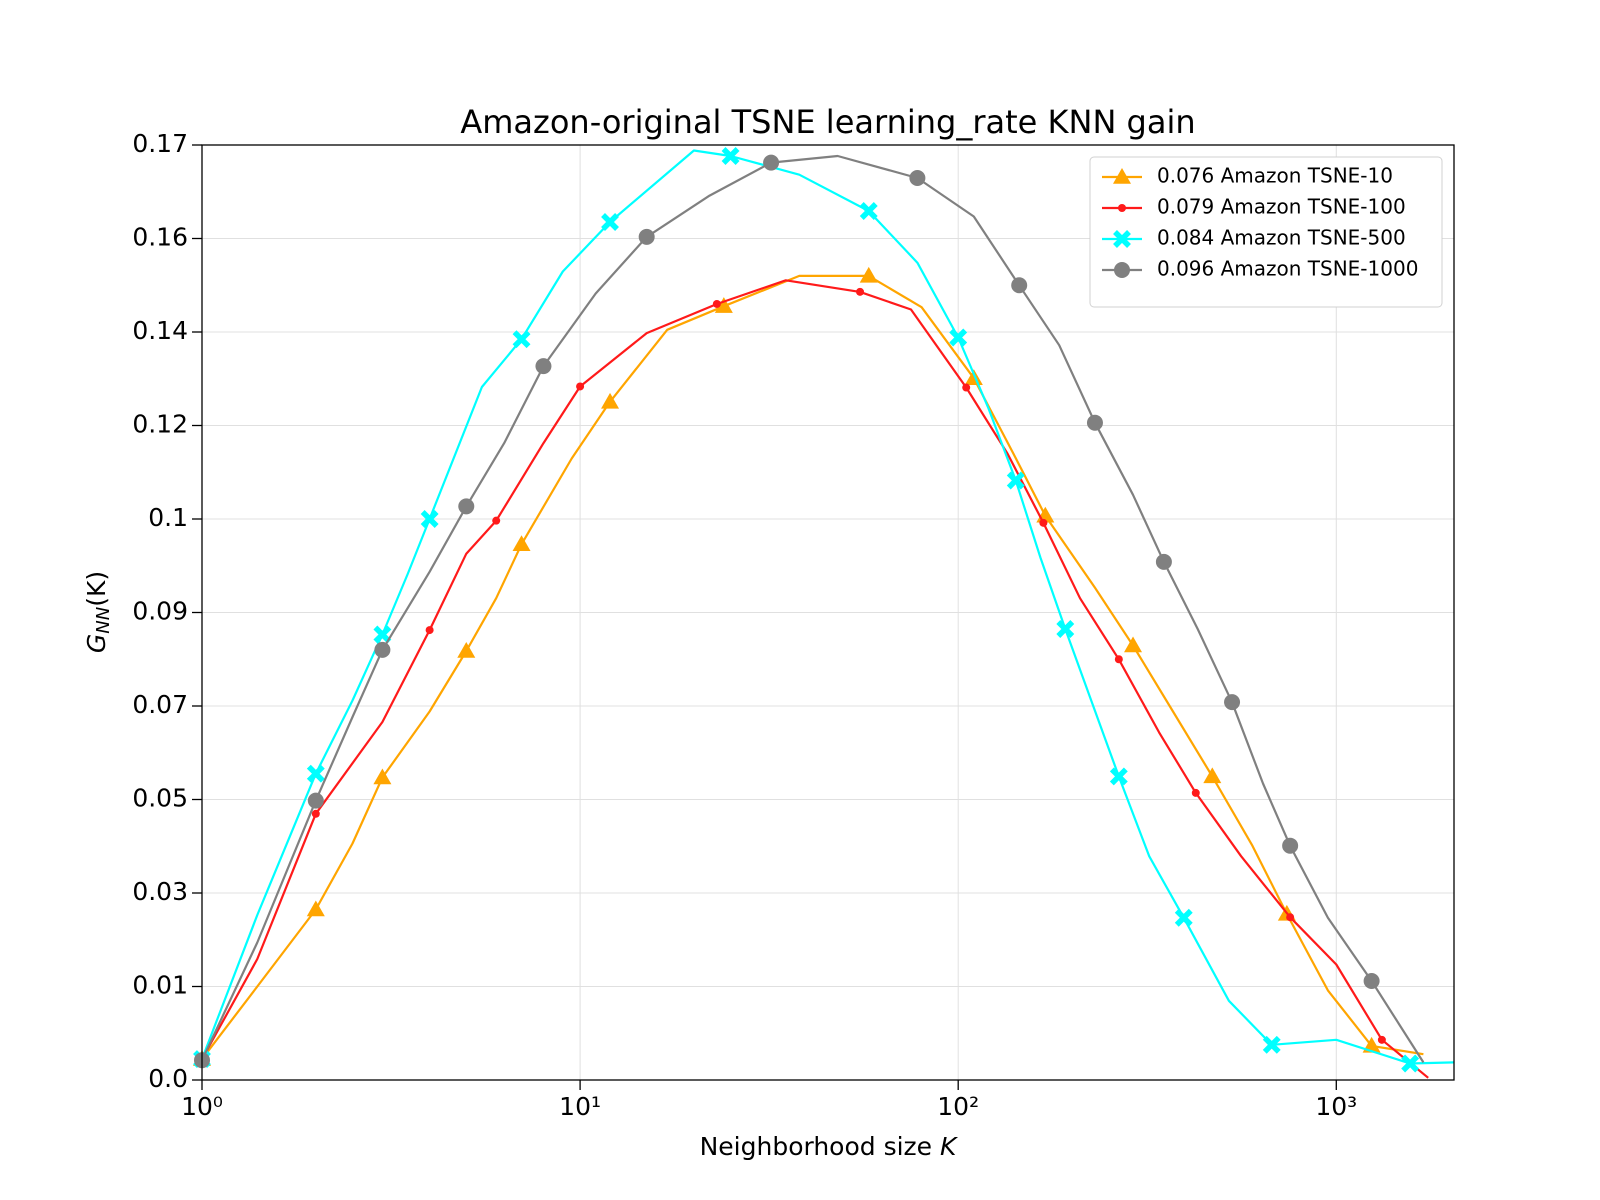 The image size is (1600, 1200). Describe the element at coordinates (958, 1106) in the screenshot. I see `x-tick-label: 10²` at that location.